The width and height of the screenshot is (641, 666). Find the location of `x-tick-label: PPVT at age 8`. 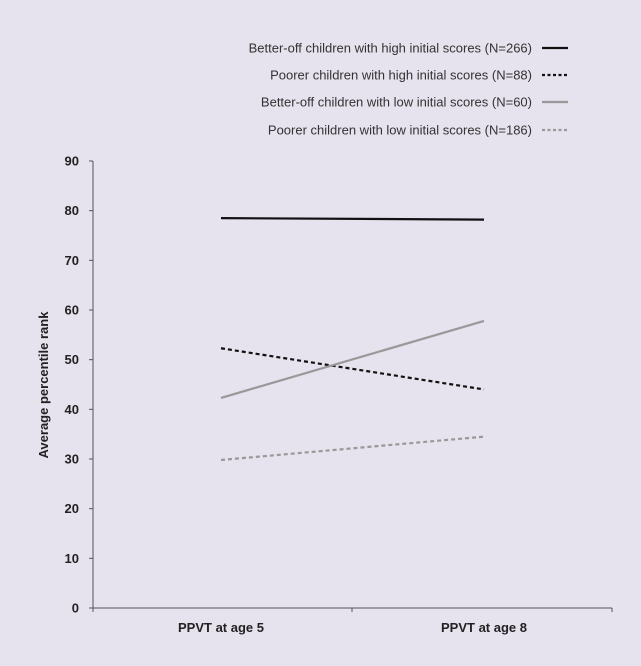

x-tick-label: PPVT at age 8 is located at coordinates (484, 627).